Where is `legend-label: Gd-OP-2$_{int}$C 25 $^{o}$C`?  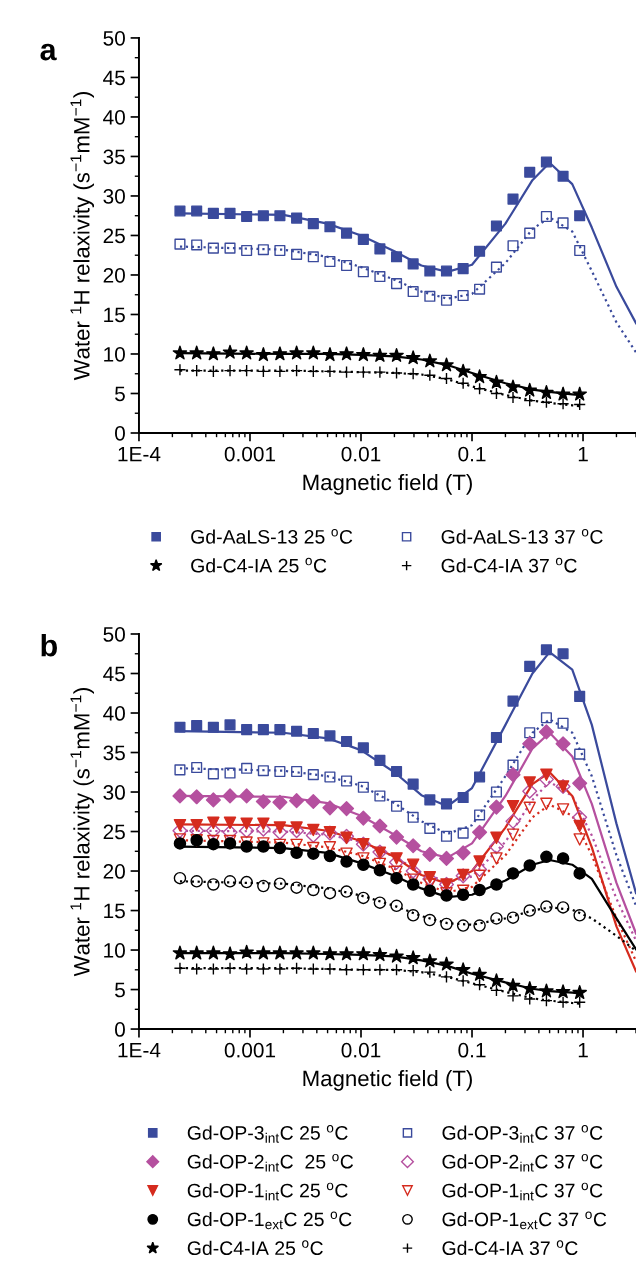
legend-label: Gd-OP-2$_{int}$C 25 $^{o}$C is located at coordinates (270, 1162).